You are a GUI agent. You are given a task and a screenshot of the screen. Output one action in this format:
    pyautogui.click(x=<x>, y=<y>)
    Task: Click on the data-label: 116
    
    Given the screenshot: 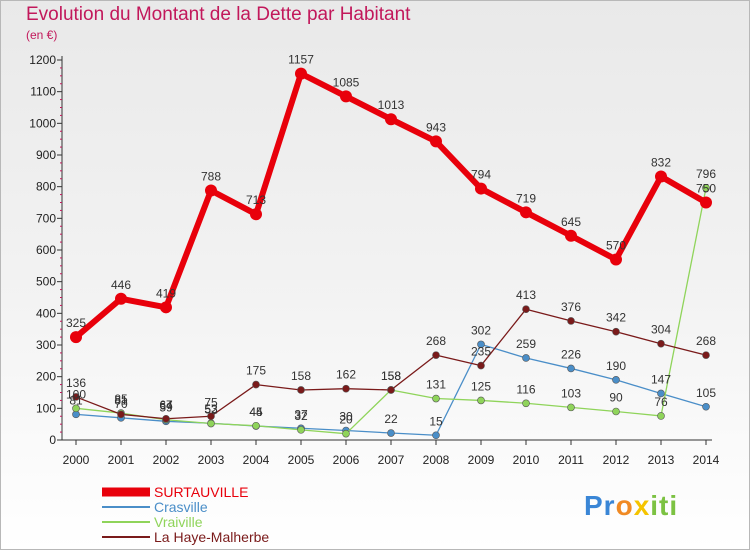 What is the action you would take?
    pyautogui.click(x=525, y=389)
    